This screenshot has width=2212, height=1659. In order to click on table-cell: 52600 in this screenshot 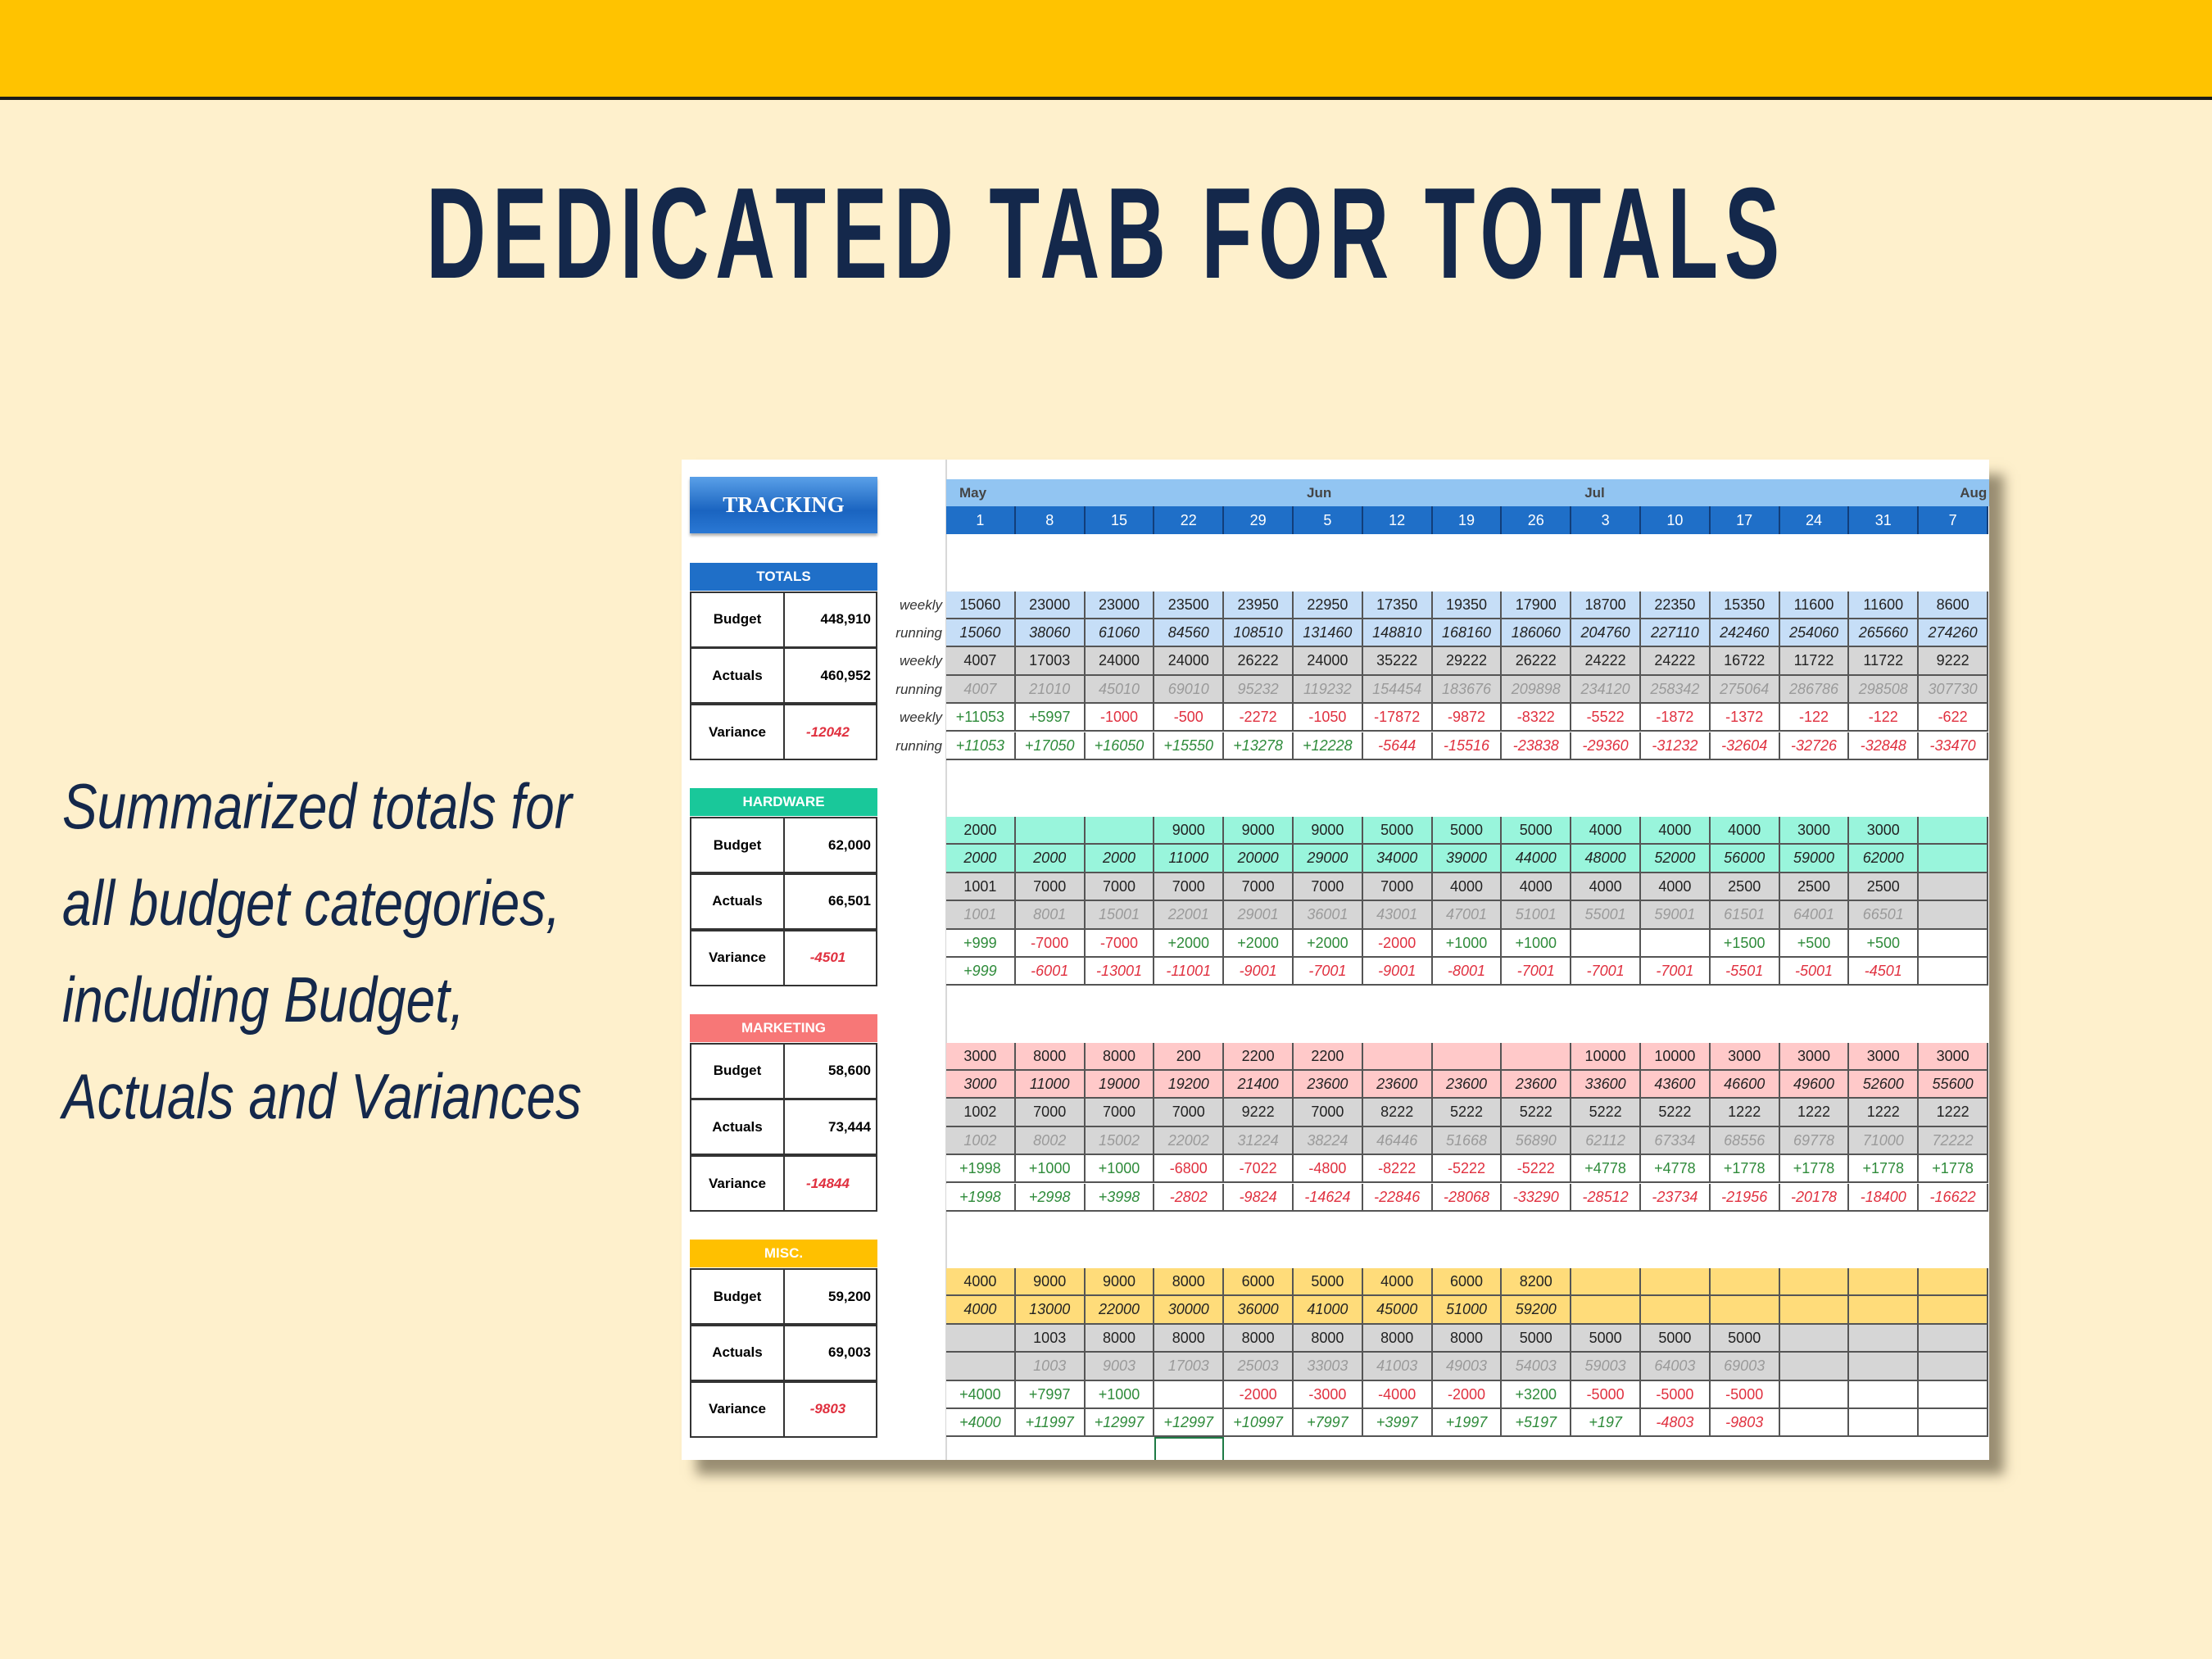, I will do `click(1884, 1084)`.